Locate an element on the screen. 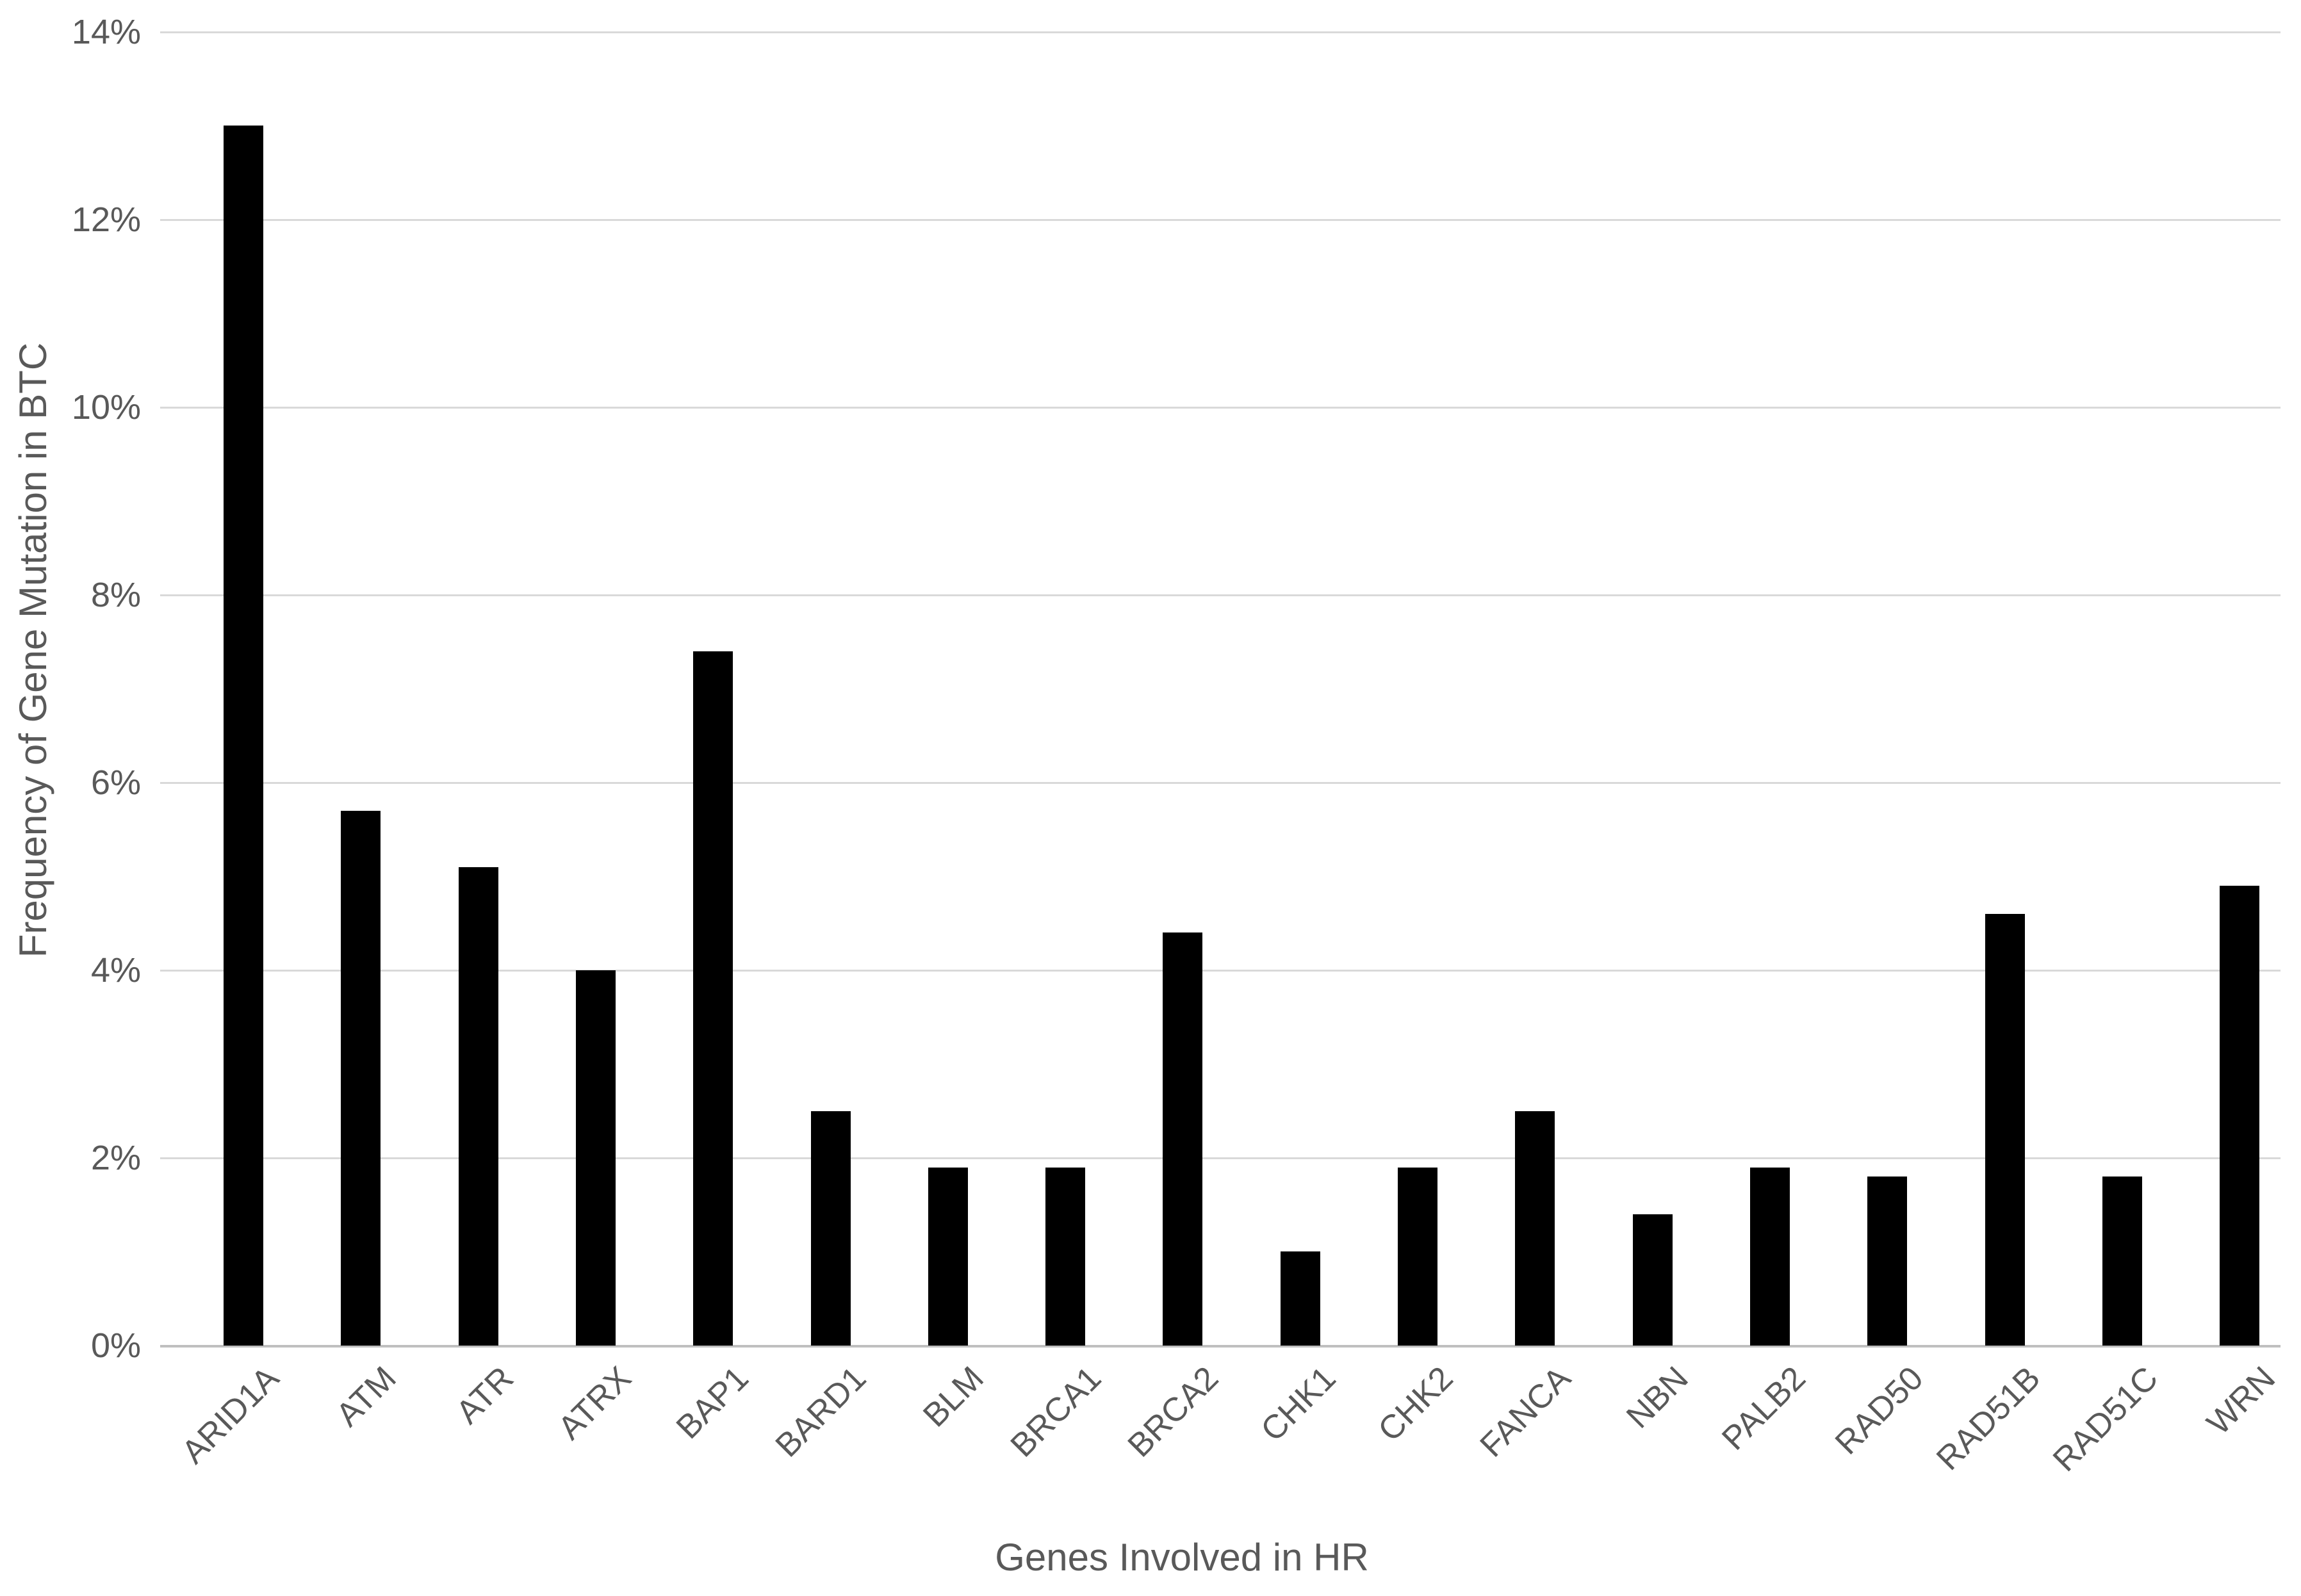 The image size is (2301, 1596). bar-FANCA is located at coordinates (1535, 1228).